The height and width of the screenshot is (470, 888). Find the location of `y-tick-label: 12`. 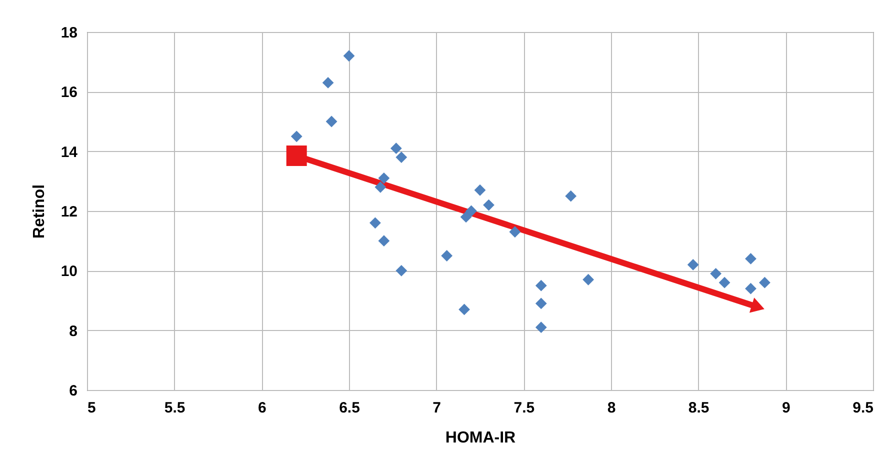

y-tick-label: 12 is located at coordinates (69, 212).